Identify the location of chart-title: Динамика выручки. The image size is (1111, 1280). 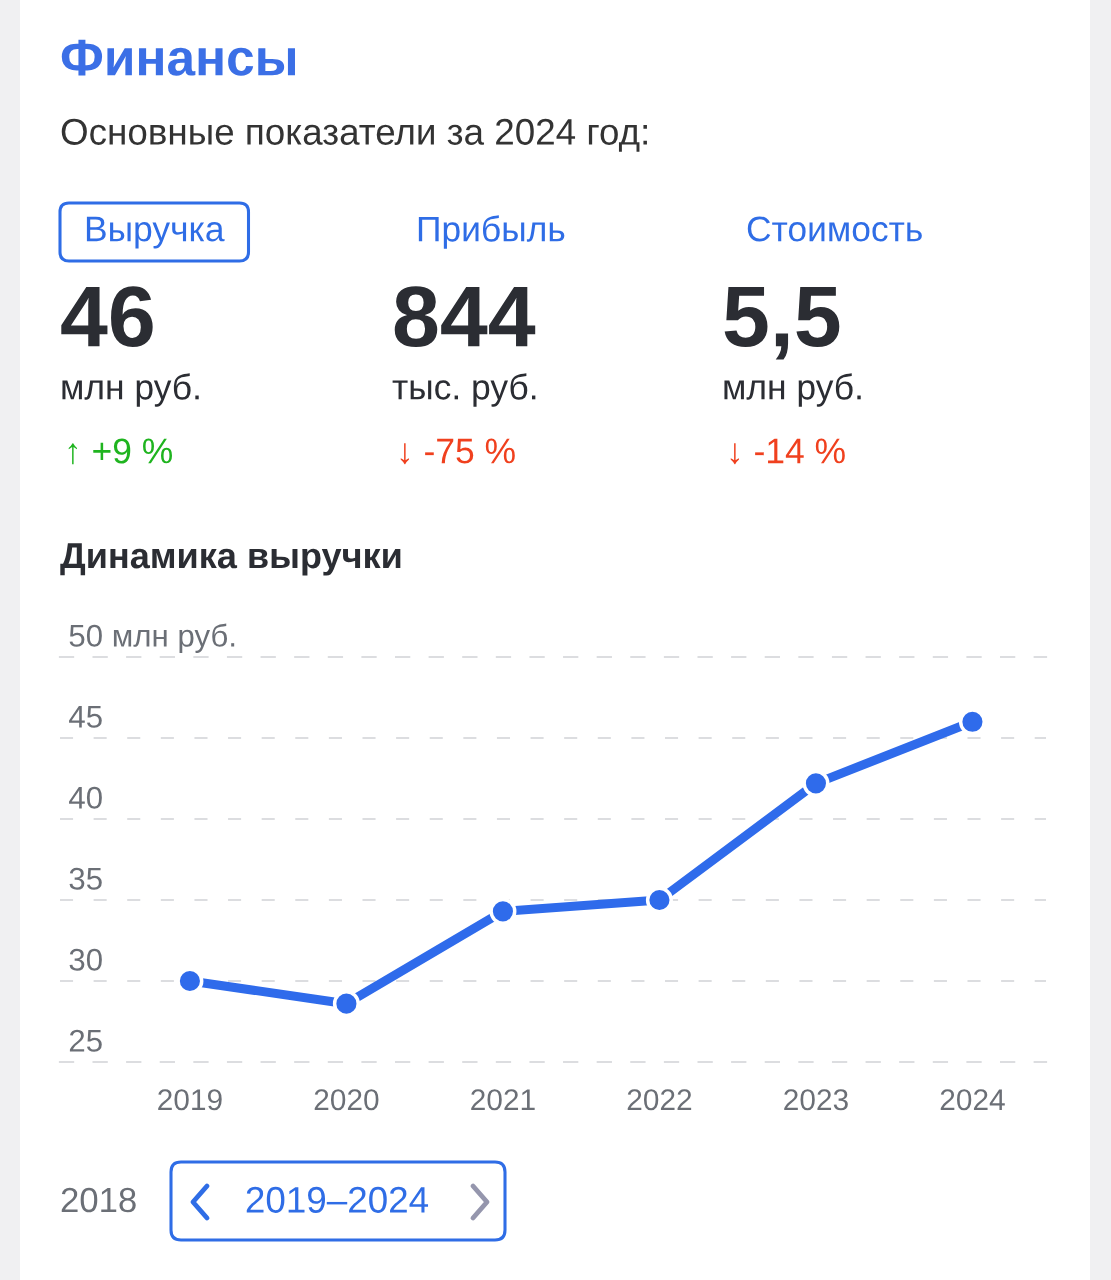
(230, 559).